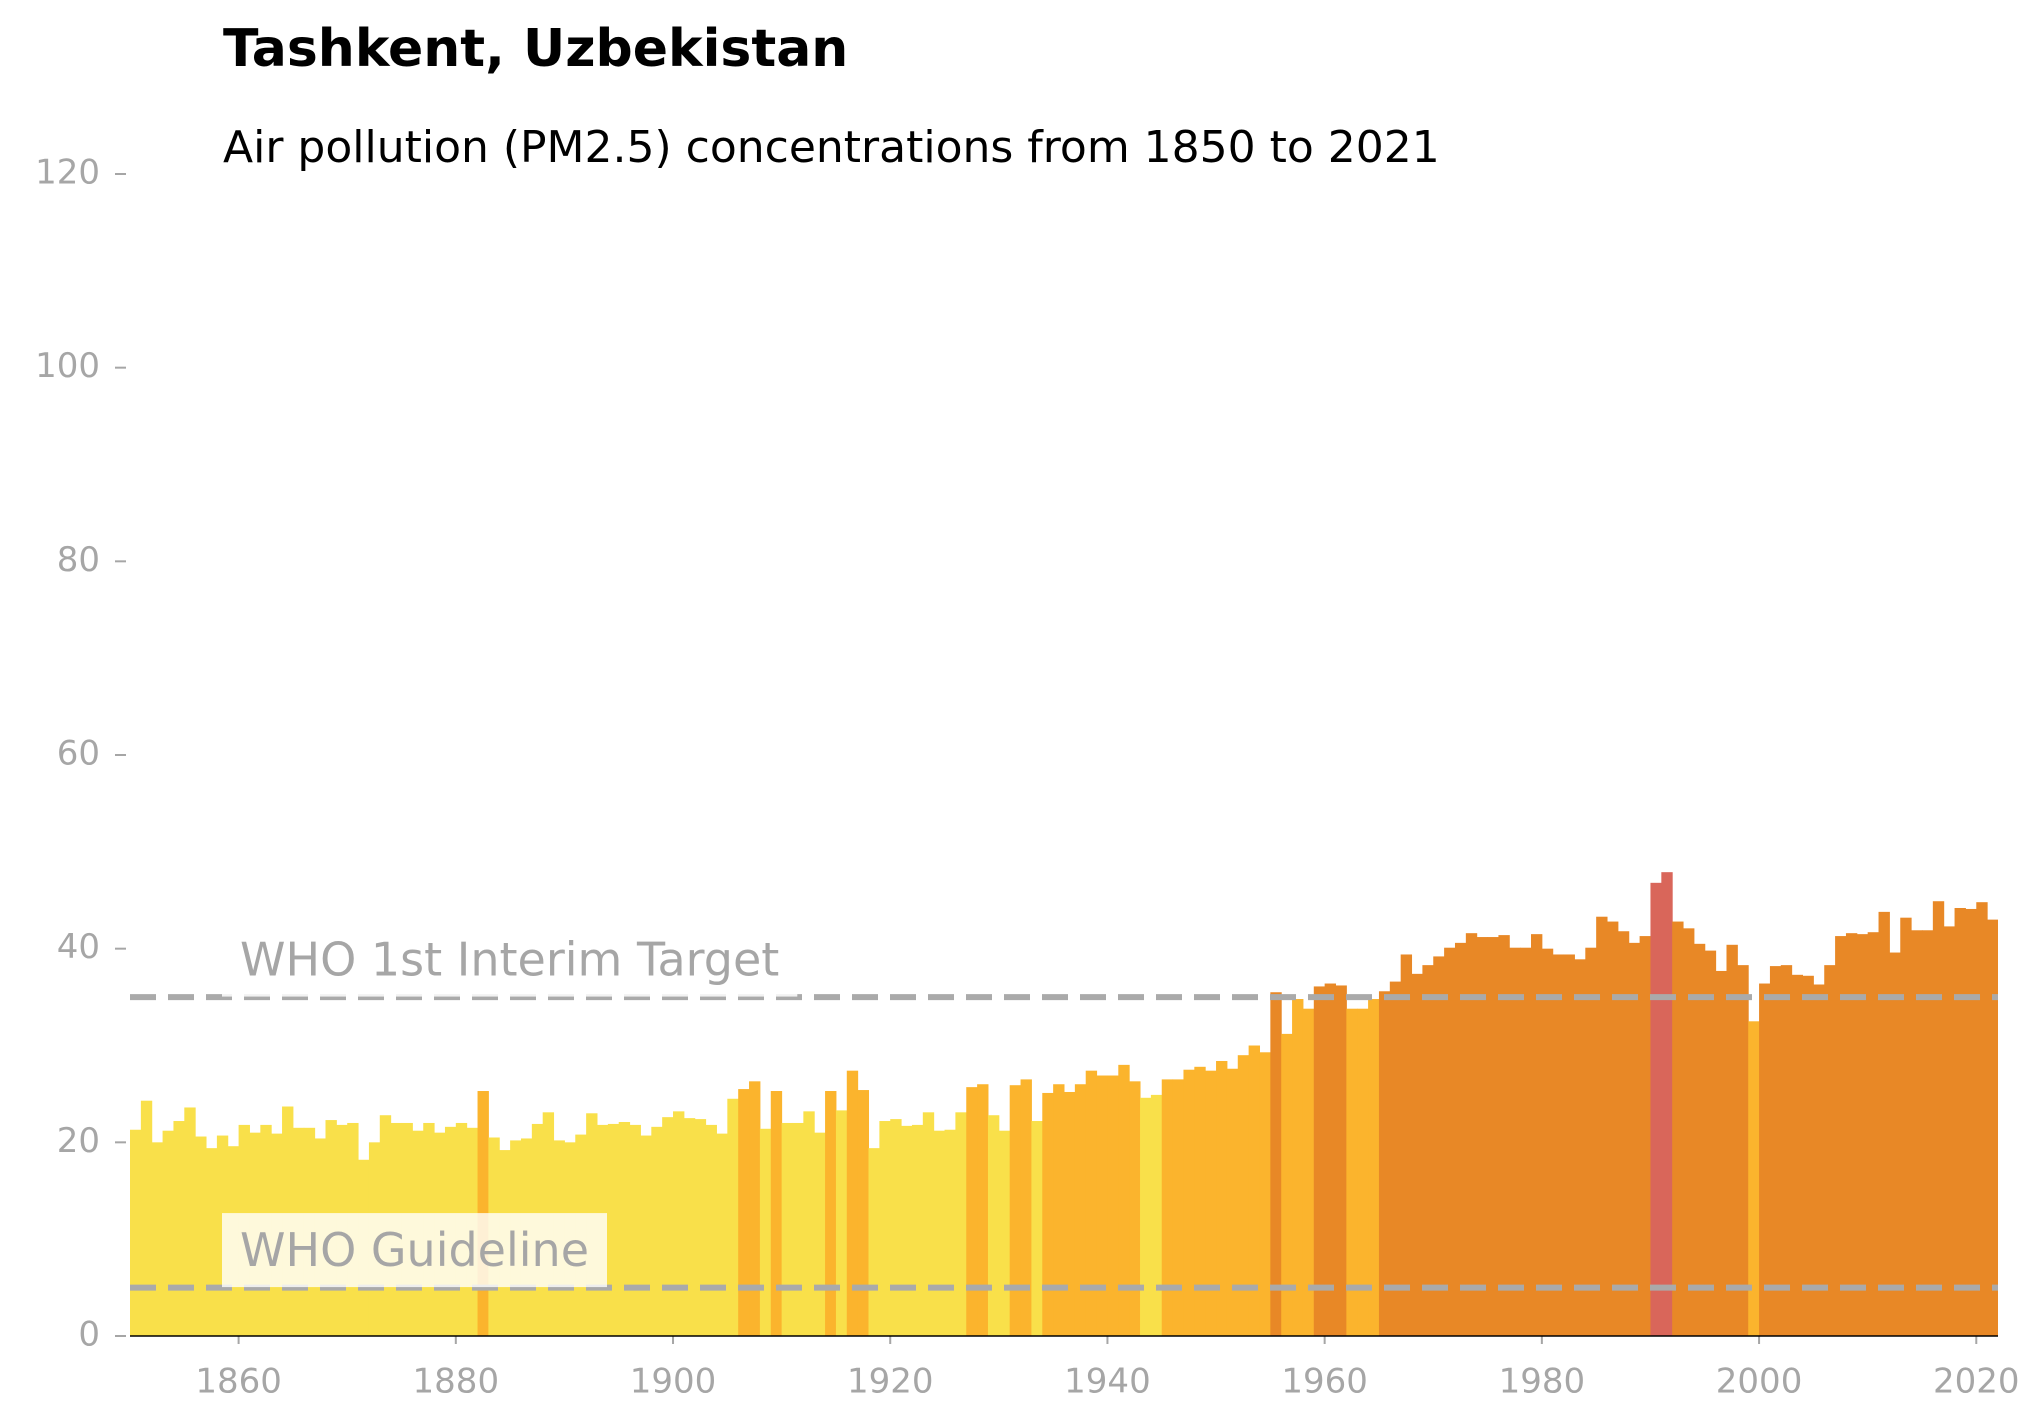 This screenshot has width=2043, height=1415. What do you see at coordinates (78, 754) in the screenshot?
I see `y-tick-label: 60` at bounding box center [78, 754].